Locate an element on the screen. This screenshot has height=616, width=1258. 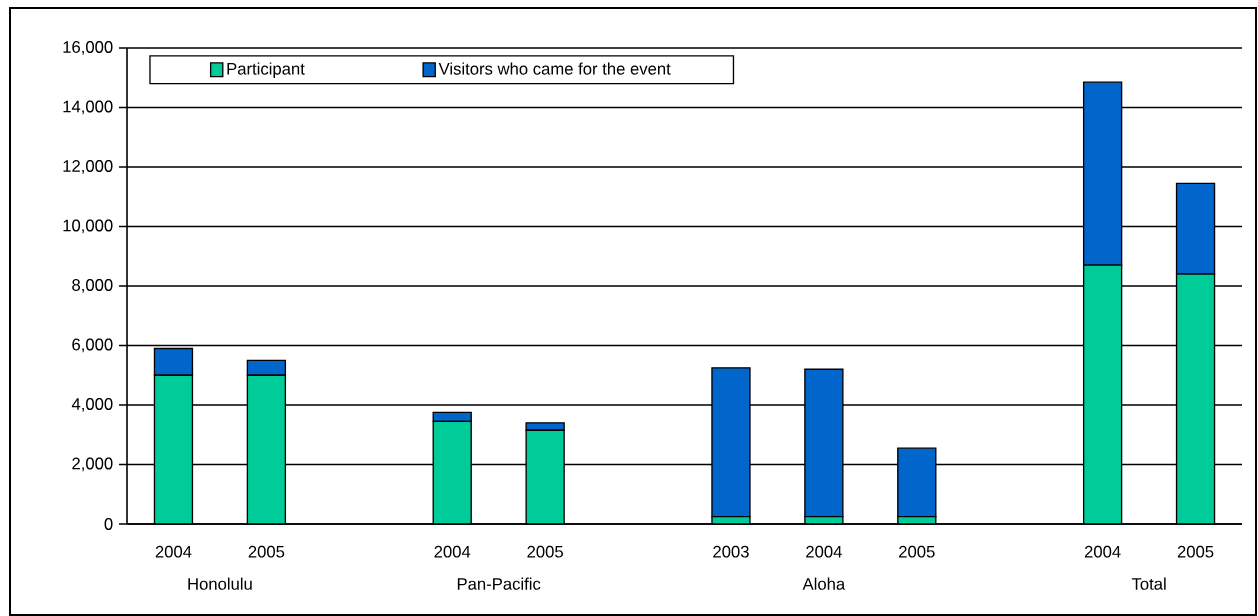
text: Aloha is located at coordinates (824, 583).